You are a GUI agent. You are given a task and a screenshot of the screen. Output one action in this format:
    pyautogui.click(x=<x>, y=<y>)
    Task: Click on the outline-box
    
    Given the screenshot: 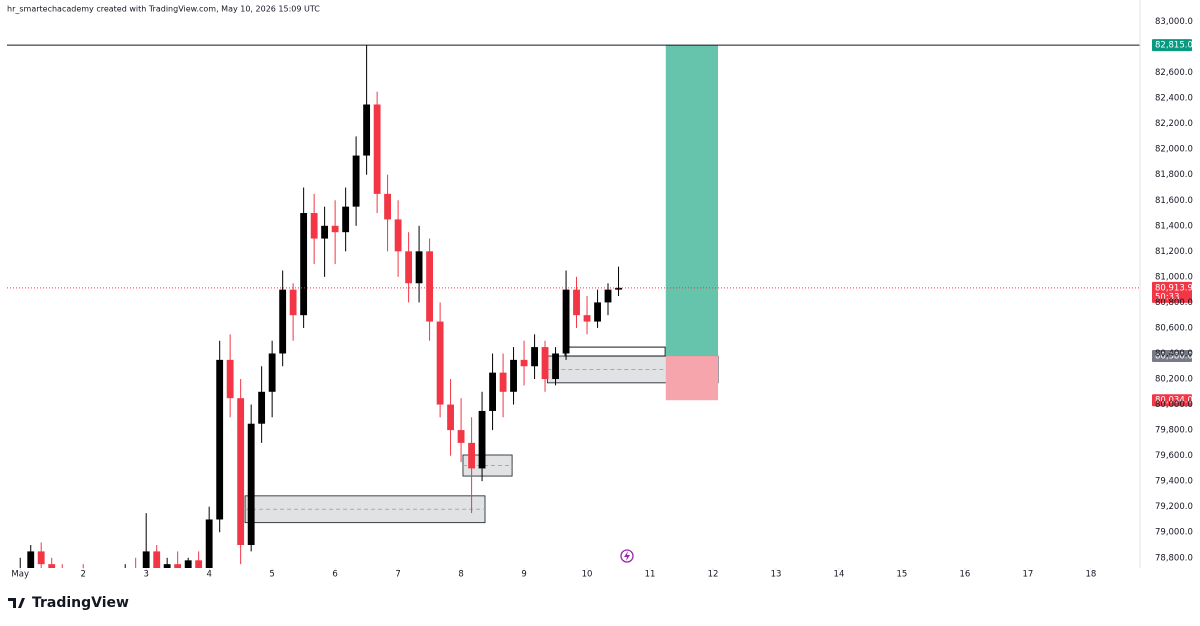 What is the action you would take?
    pyautogui.click(x=615, y=351)
    